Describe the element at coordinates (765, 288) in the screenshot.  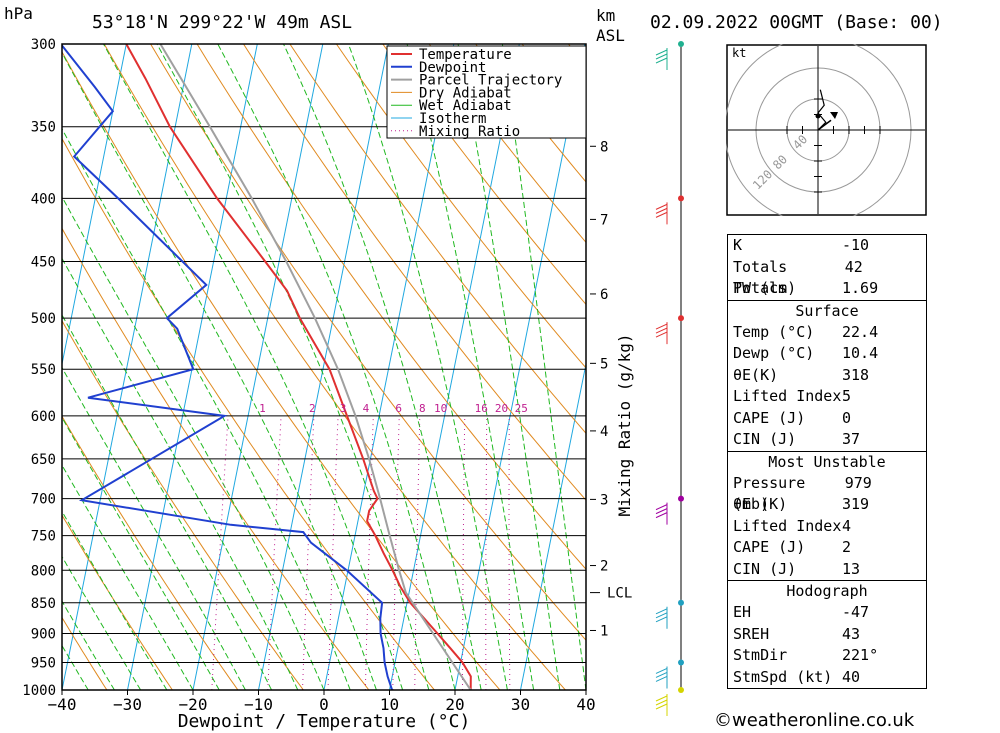
I see `general-row-2-label: PW (cm)` at that location.